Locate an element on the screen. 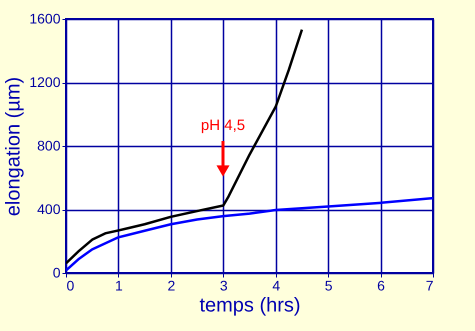 The image size is (475, 331). y-axis-title: elongation (µm) is located at coordinates (13, 146).